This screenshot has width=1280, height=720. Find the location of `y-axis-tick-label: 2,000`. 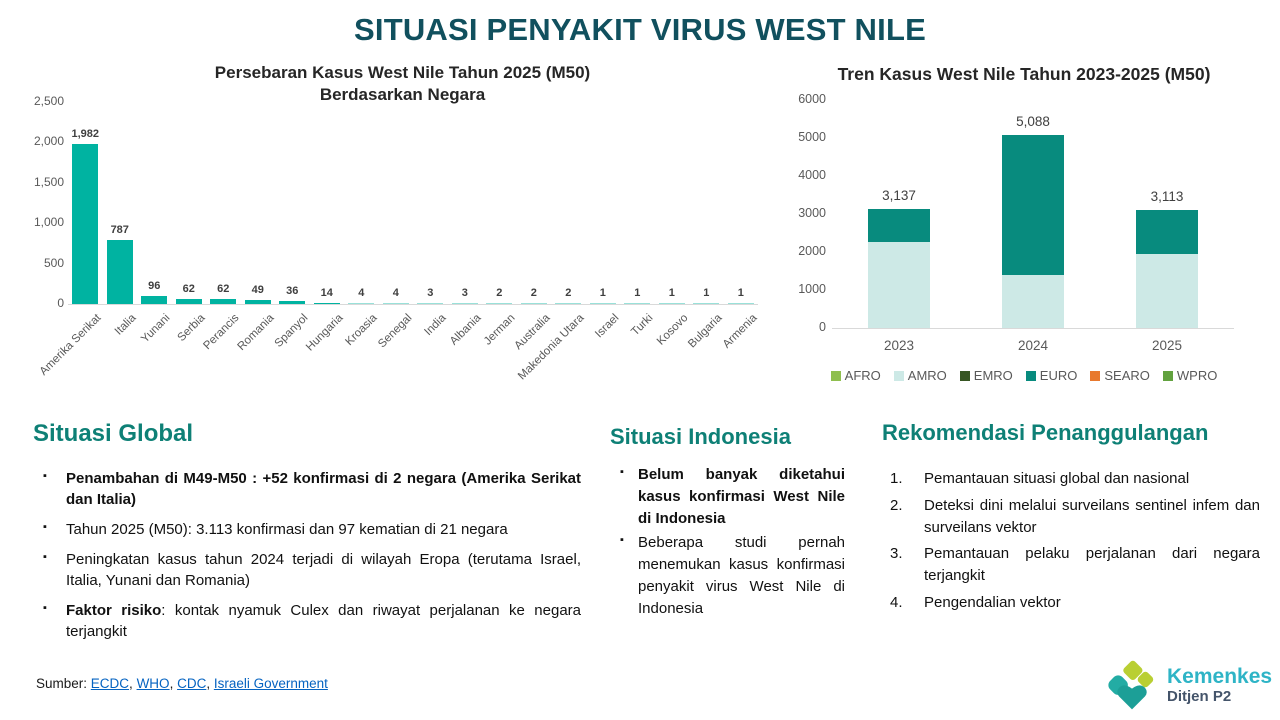

y-axis-tick-label: 2,000 is located at coordinates (48, 141).